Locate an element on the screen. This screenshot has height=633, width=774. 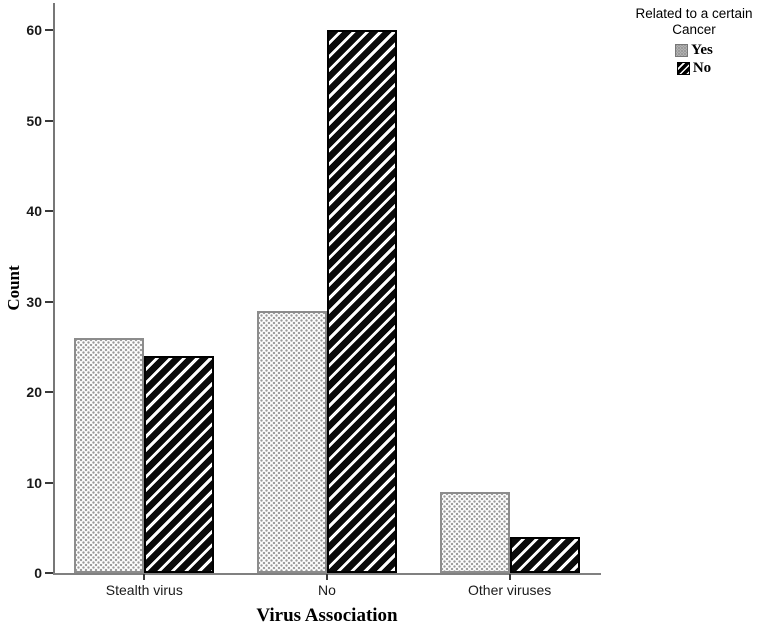
legend-entry-yes: Yes is located at coordinates (694, 50).